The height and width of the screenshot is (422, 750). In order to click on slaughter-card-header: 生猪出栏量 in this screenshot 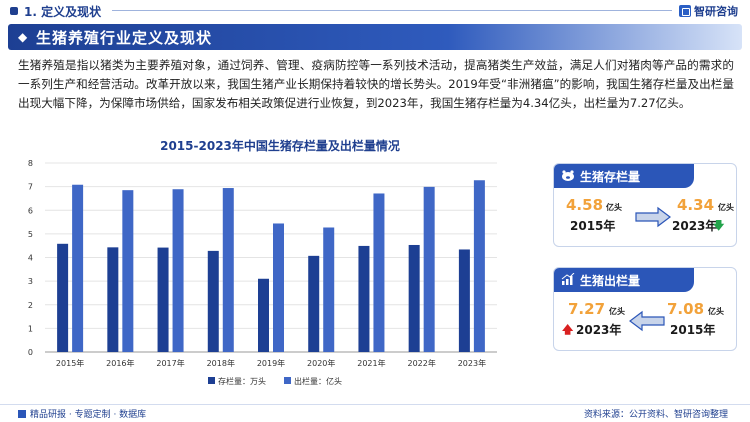, I will do `click(624, 280)`.